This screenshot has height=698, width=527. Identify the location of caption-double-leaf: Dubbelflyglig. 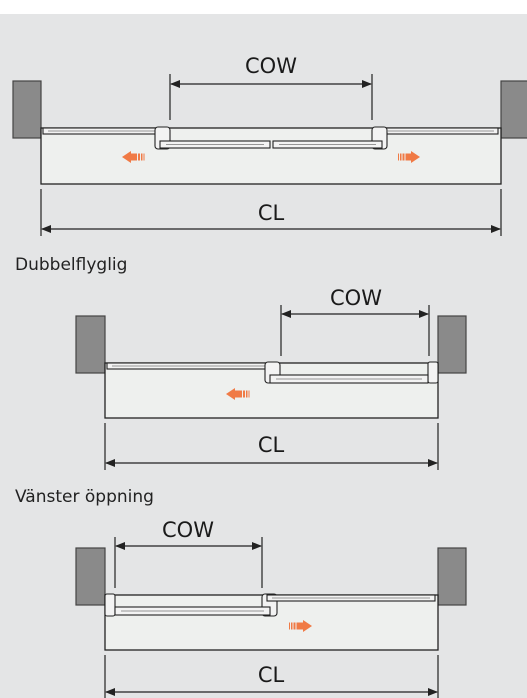
(71, 265).